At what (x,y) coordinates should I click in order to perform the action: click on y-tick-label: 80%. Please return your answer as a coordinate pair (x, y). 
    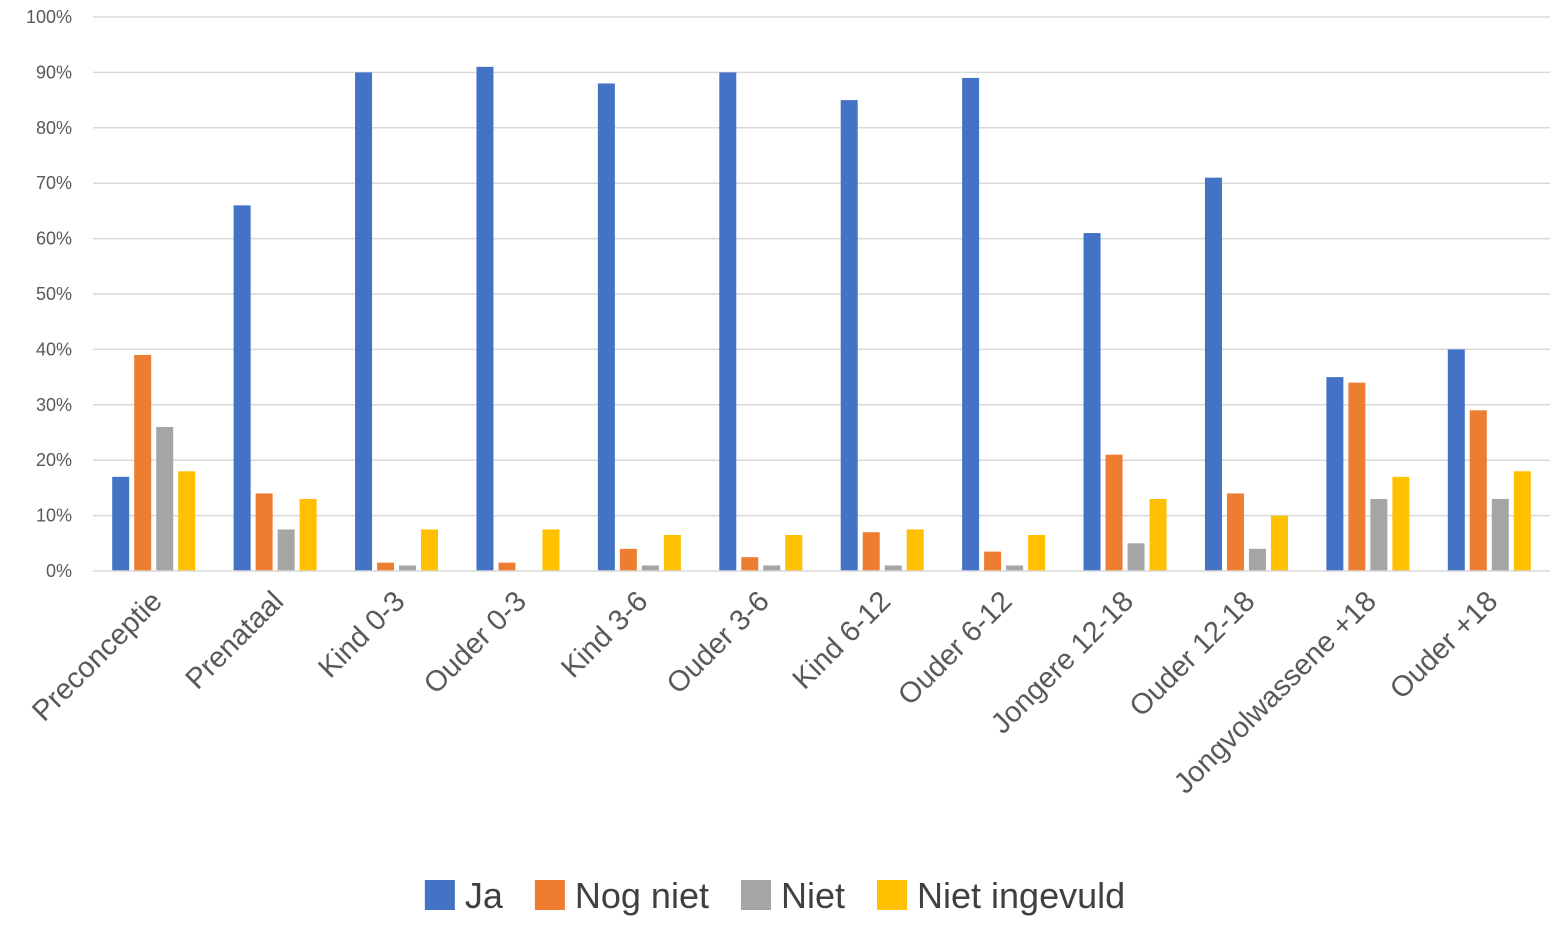
    Looking at the image, I should click on (54, 128).